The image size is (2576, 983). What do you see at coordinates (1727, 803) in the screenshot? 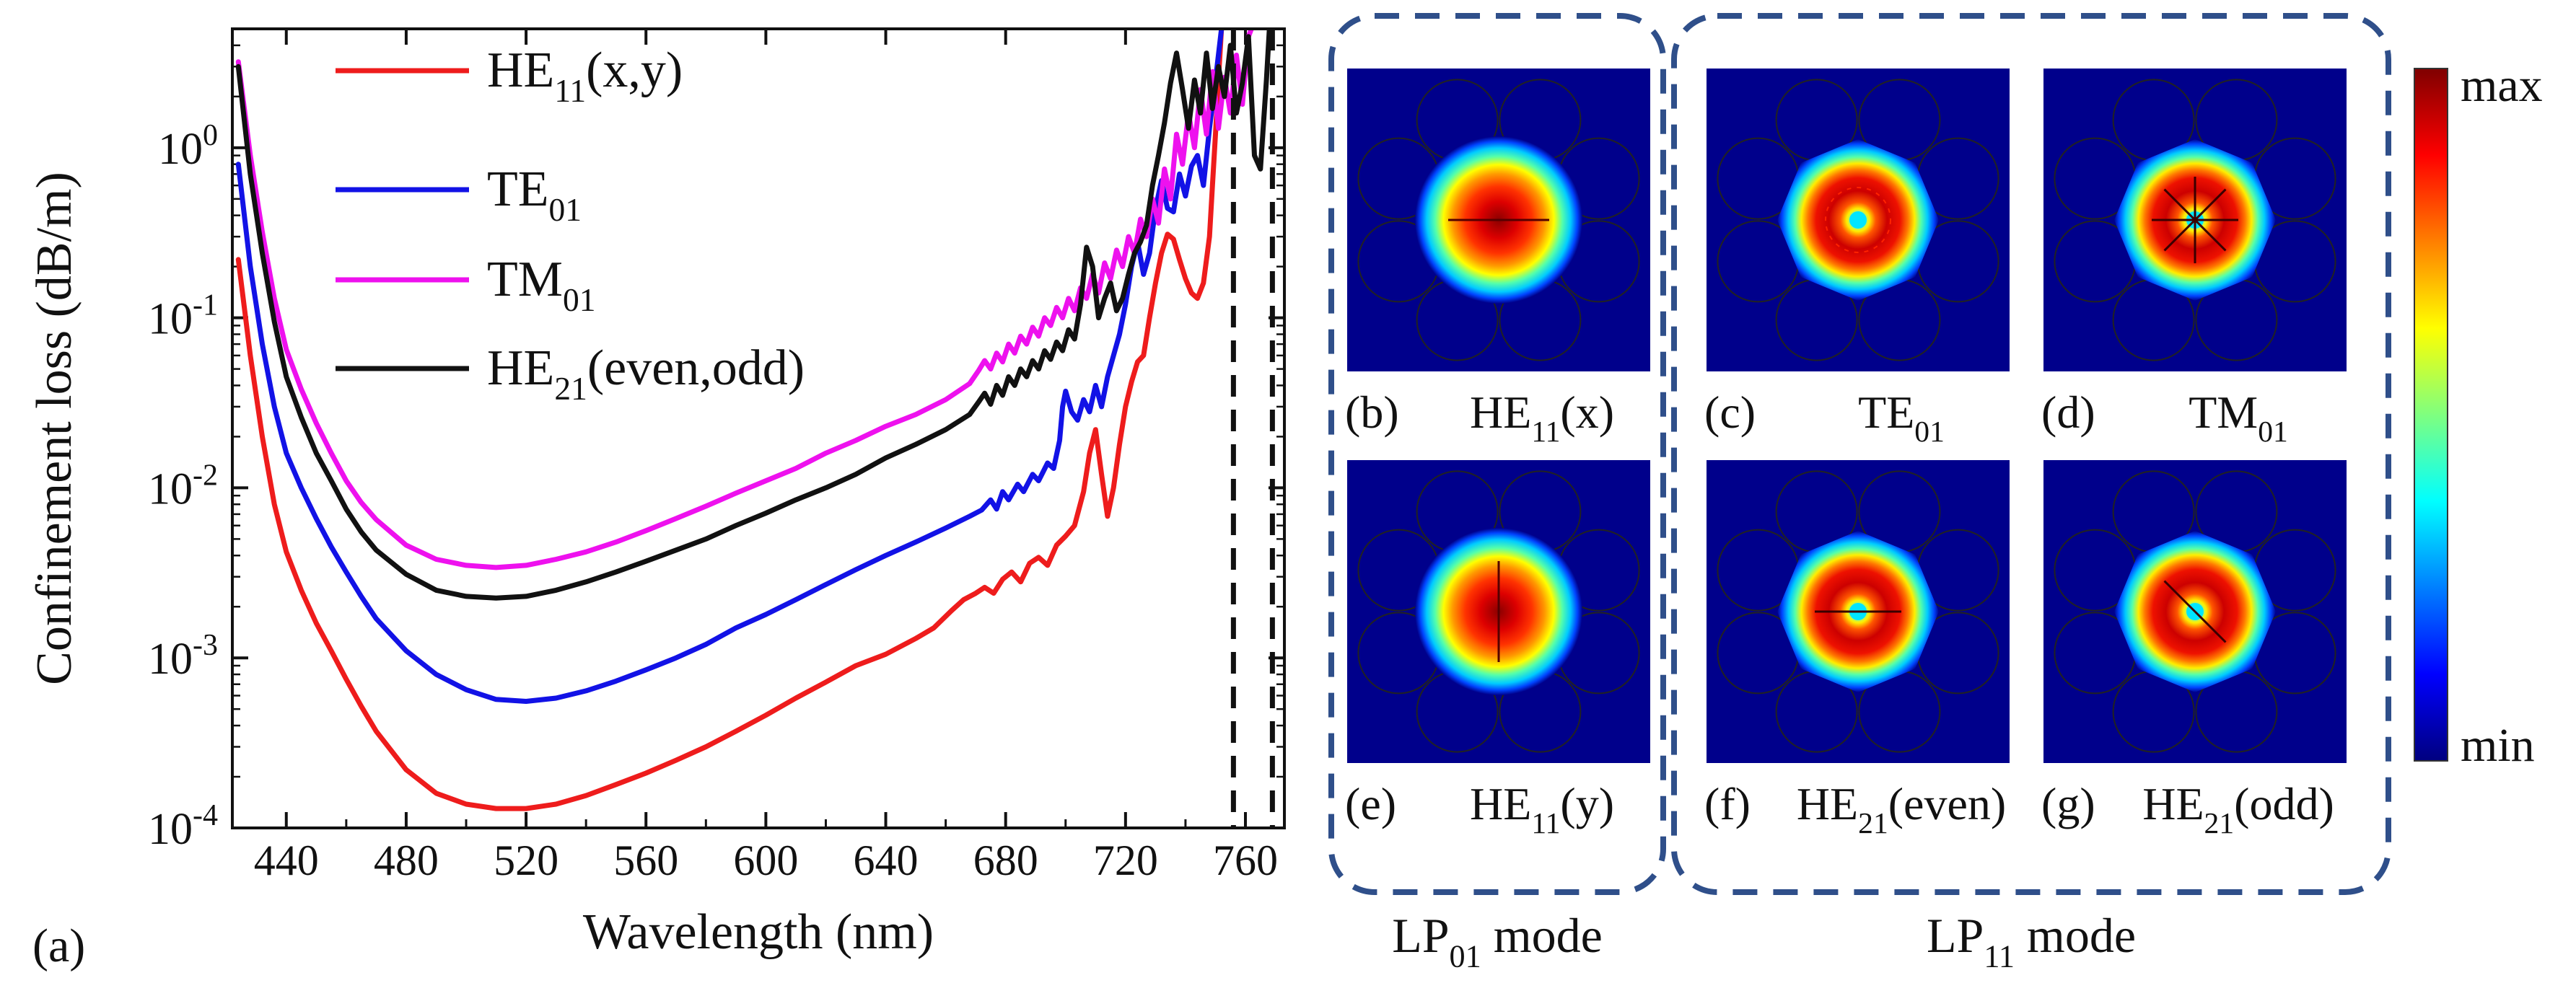
I see `mode-letter: (f)` at bounding box center [1727, 803].